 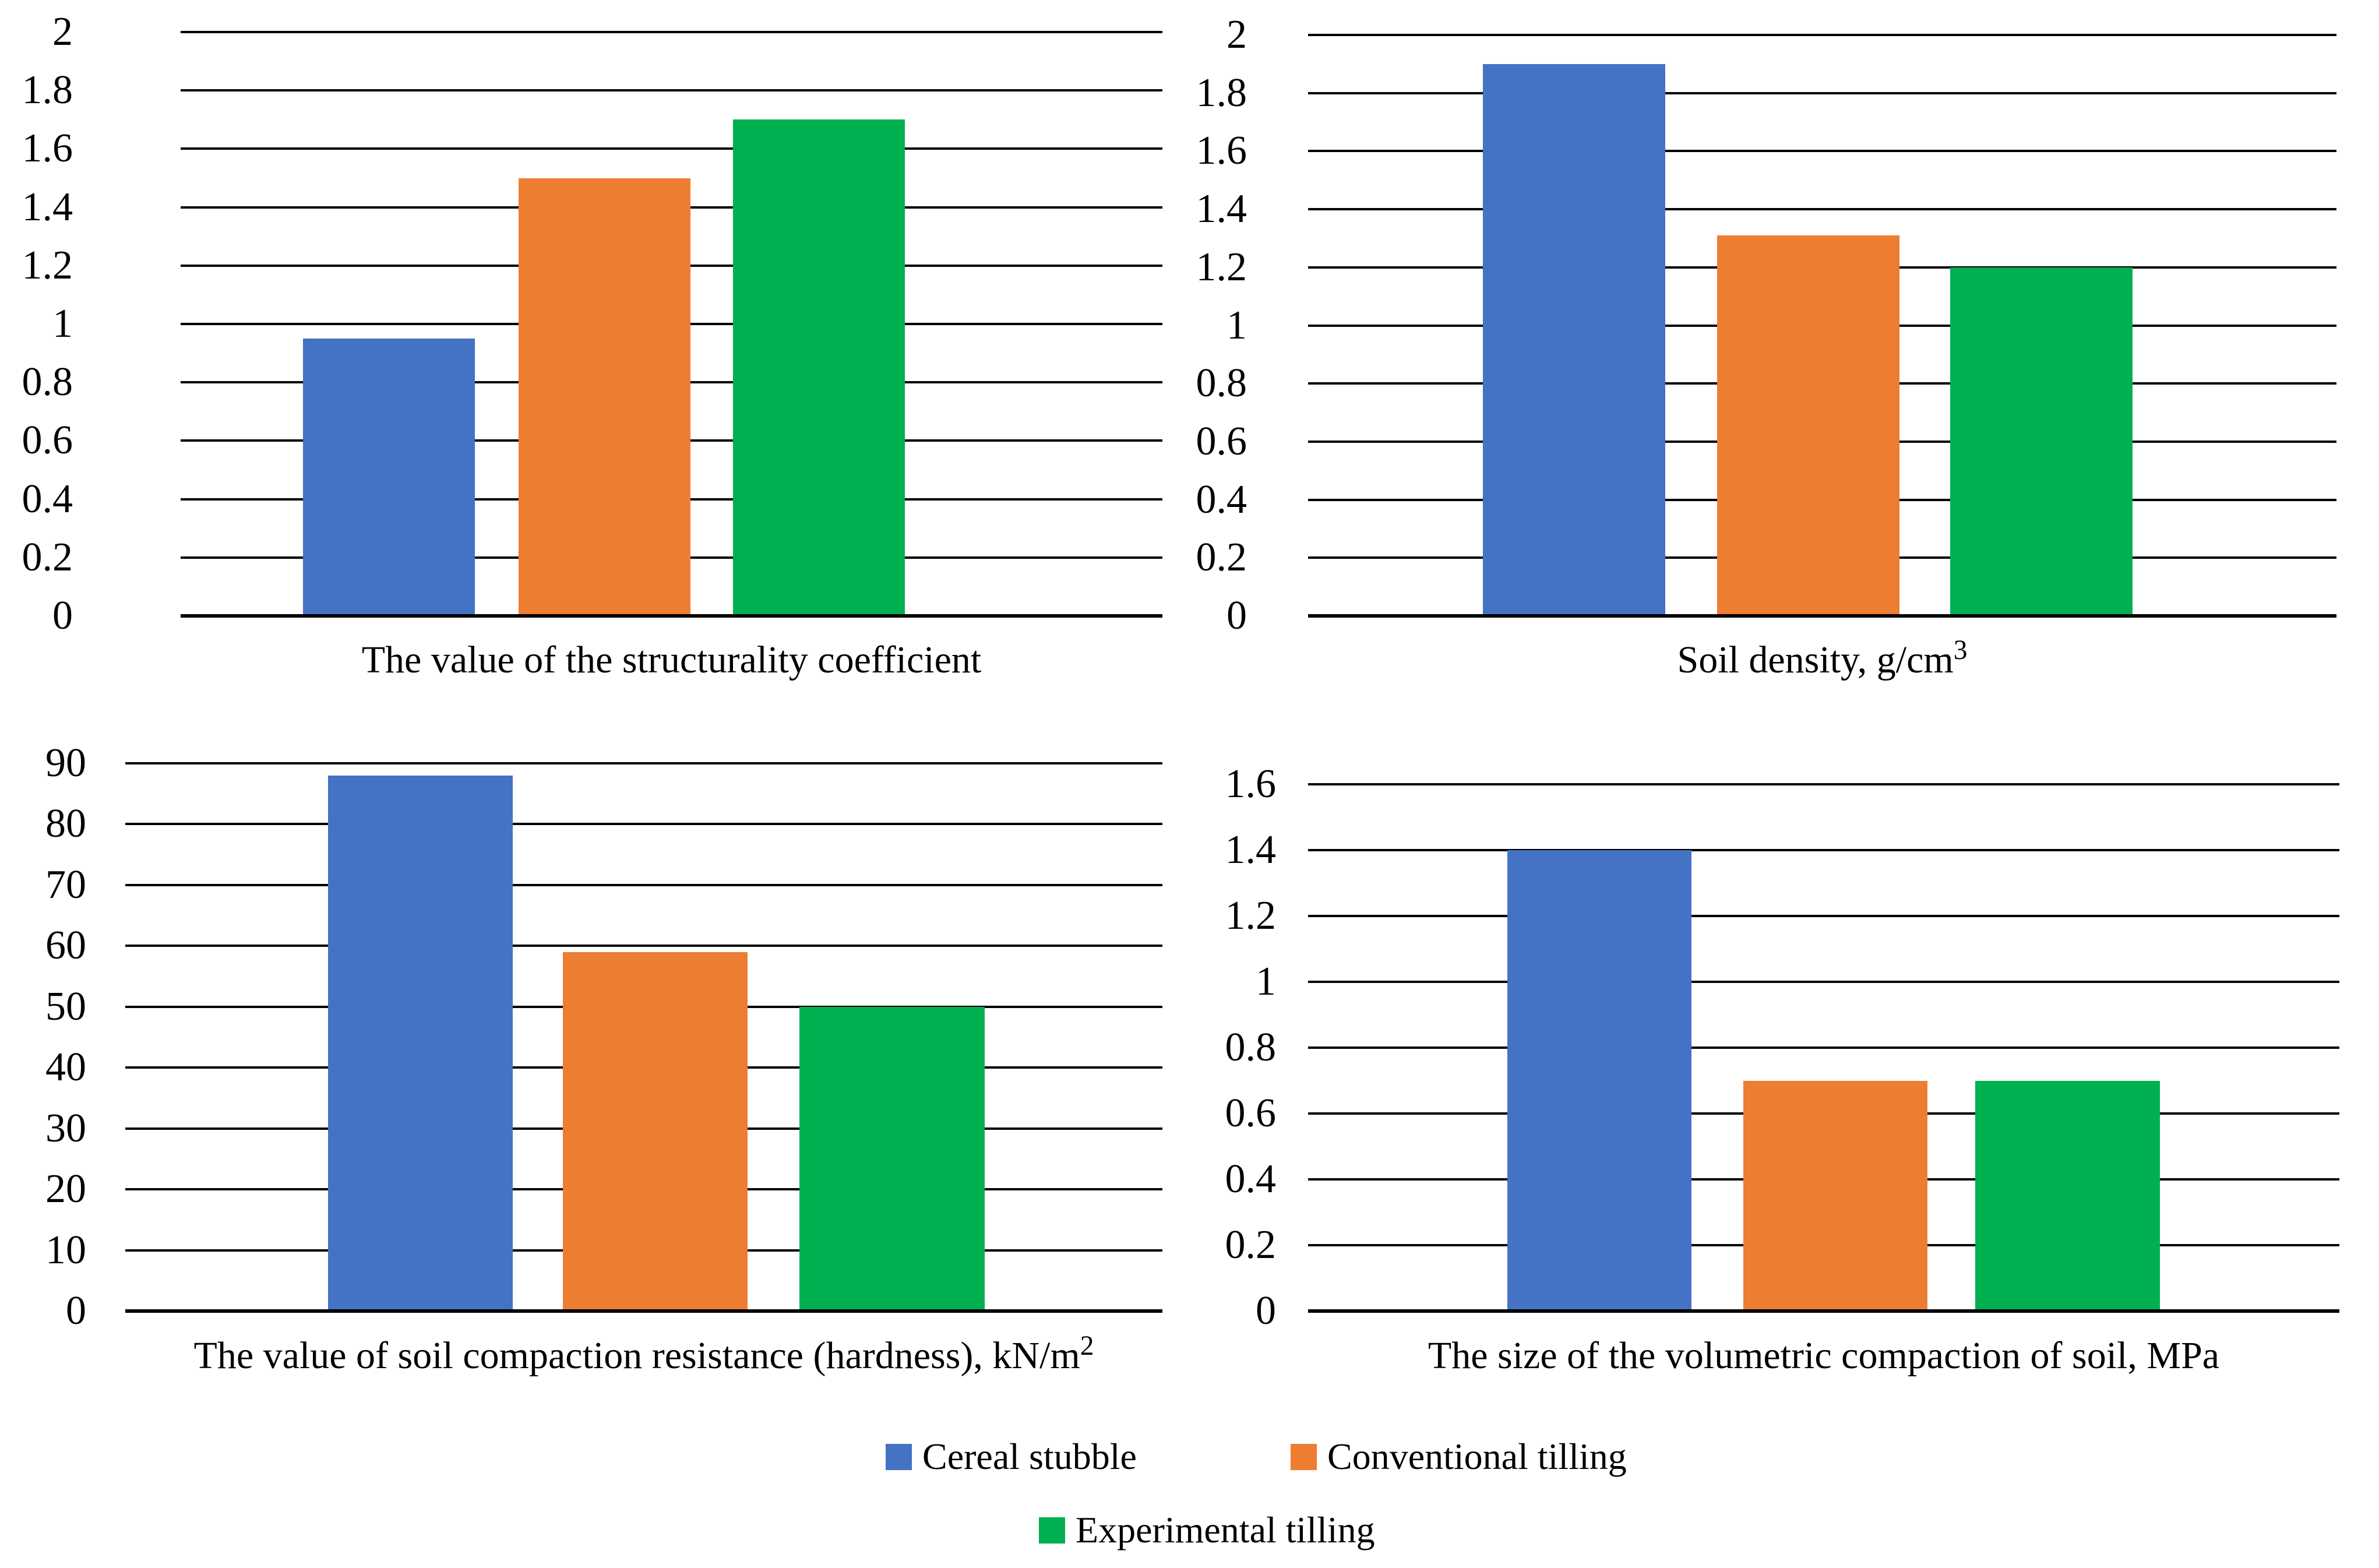 What do you see at coordinates (65, 763) in the screenshot?
I see `y-tick-label: 90` at bounding box center [65, 763].